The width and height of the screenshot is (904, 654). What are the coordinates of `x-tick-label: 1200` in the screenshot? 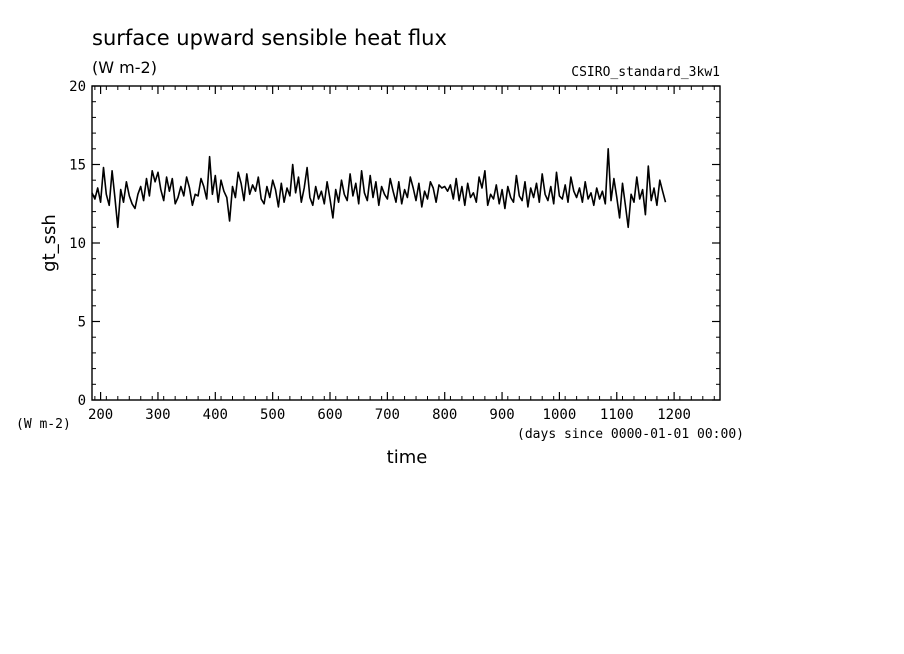 It's located at (674, 415).